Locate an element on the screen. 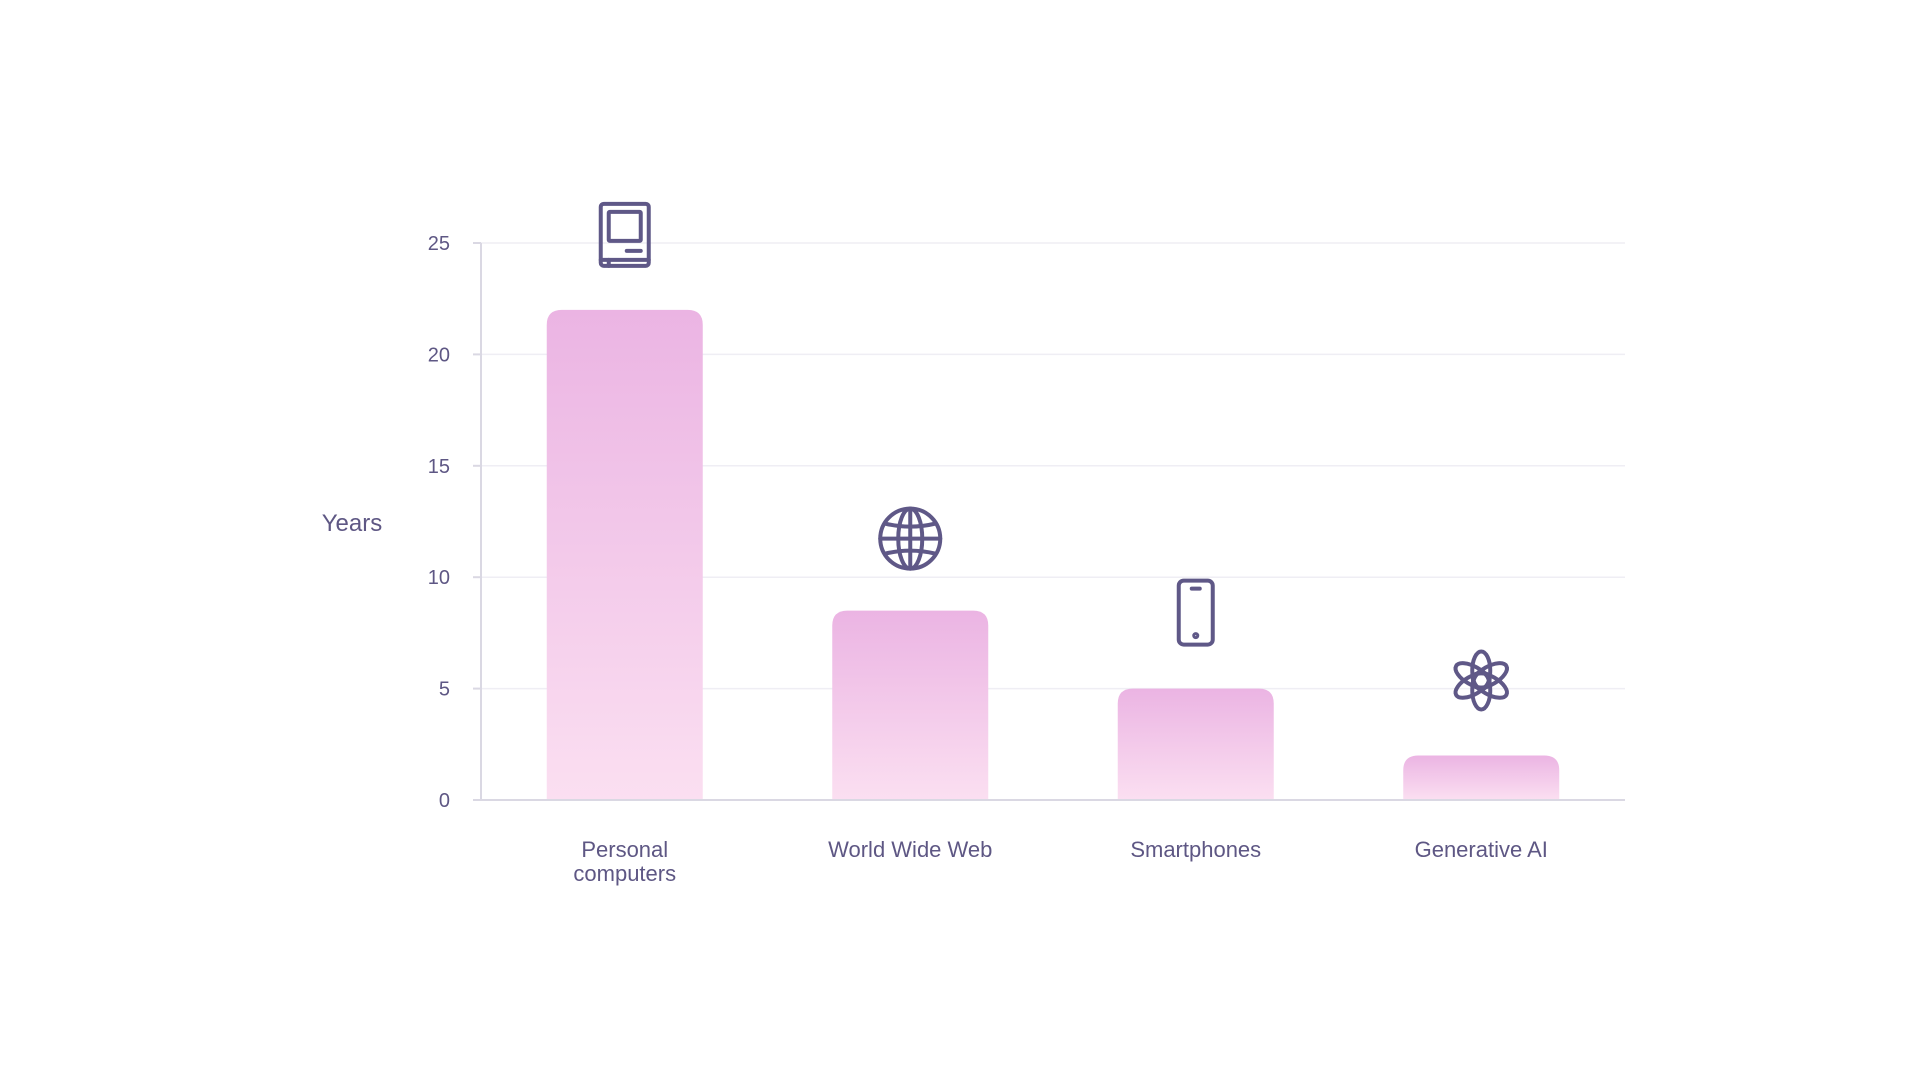 The height and width of the screenshot is (1080, 1920). y-tick-label: 25 is located at coordinates (439, 244).